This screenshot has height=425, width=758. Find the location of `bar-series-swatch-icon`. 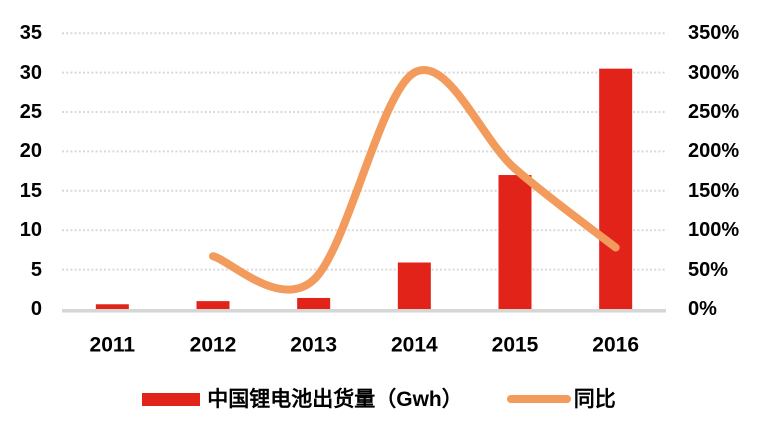

bar-series-swatch-icon is located at coordinates (171, 399).